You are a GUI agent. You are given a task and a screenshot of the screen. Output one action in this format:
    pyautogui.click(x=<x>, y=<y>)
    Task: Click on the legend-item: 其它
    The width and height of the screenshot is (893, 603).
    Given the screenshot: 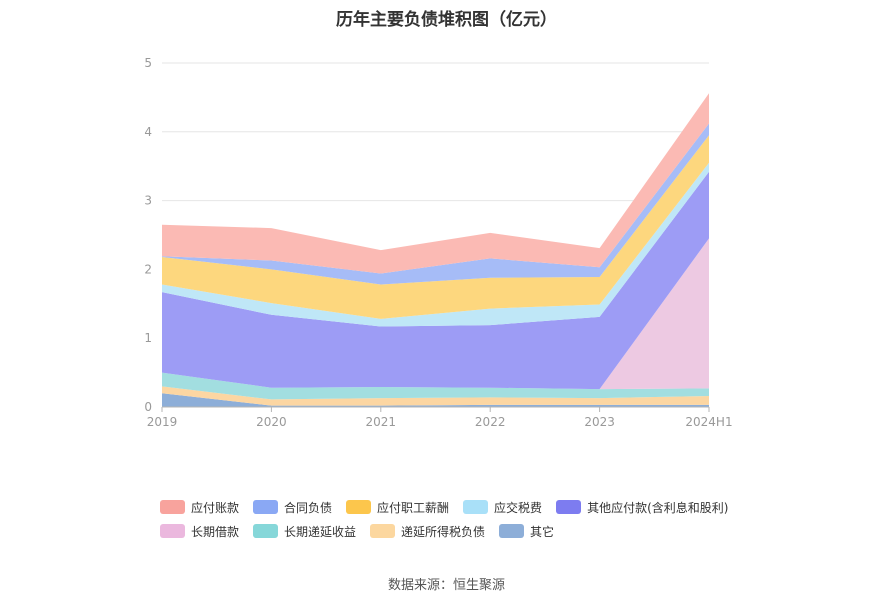 What is the action you would take?
    pyautogui.click(x=526, y=531)
    